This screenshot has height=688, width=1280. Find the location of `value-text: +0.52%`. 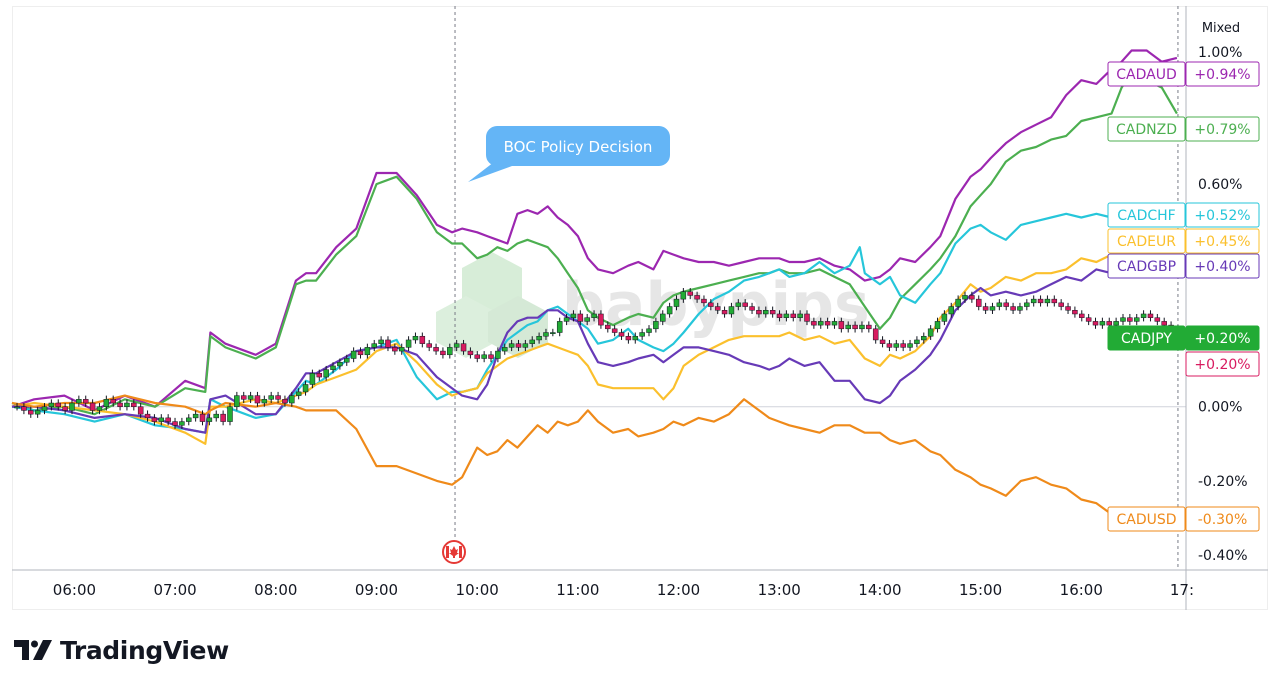

value-text: +0.52% is located at coordinates (1222, 216).